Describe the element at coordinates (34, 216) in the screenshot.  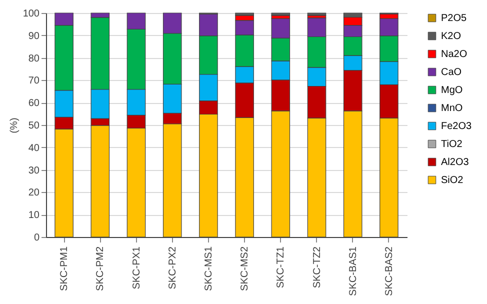
I see `y-tick-label: 10` at that location.